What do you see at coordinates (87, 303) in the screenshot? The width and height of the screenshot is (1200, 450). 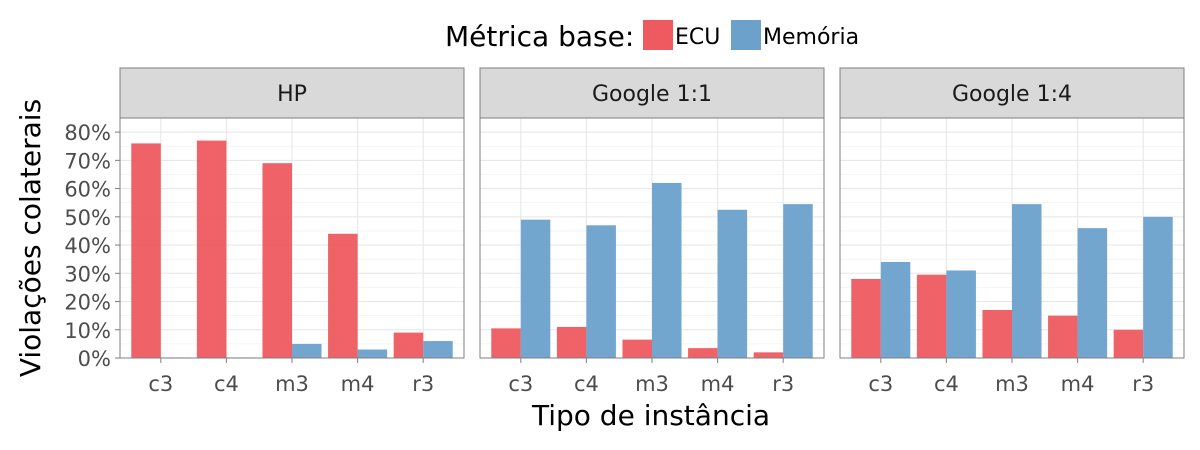 I see `y-tick-label: 20%` at bounding box center [87, 303].